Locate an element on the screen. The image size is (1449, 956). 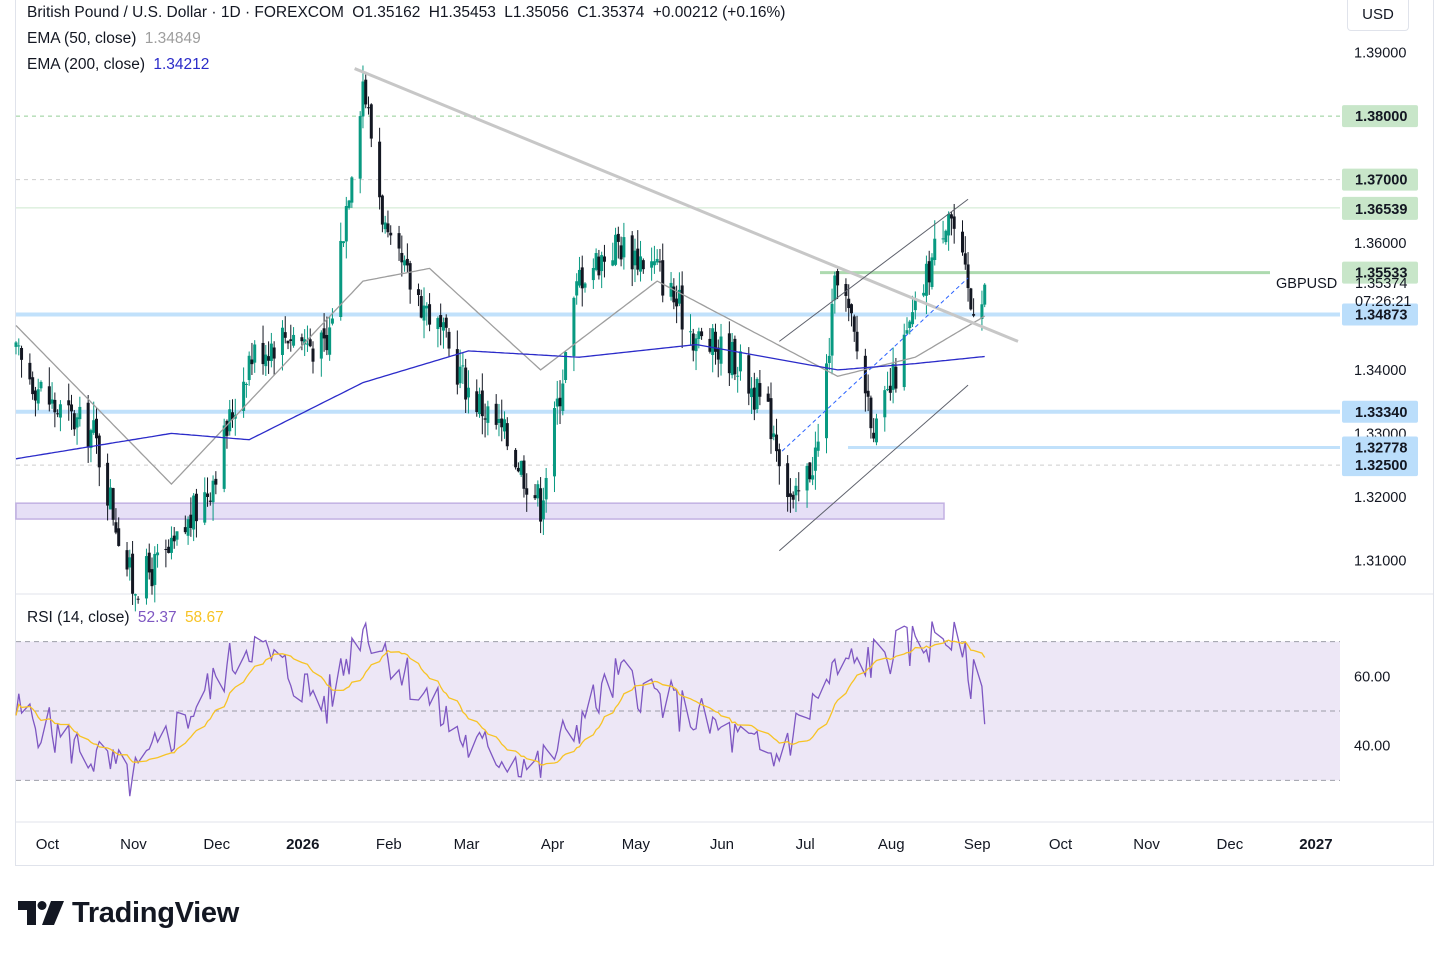
time-axis-label: Mar is located at coordinates (467, 844).